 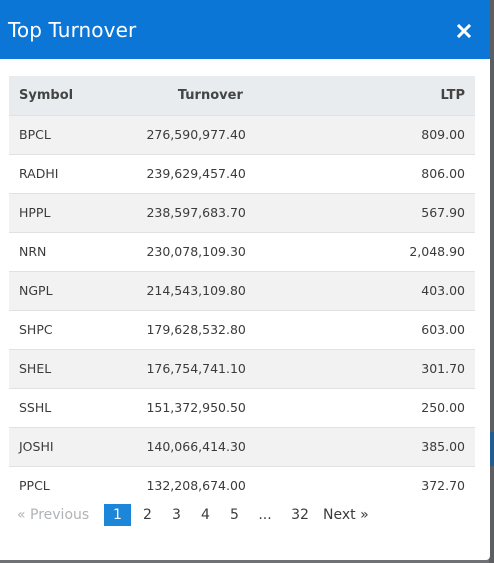 I want to click on cell-symbol: SHPC, so click(x=52, y=329).